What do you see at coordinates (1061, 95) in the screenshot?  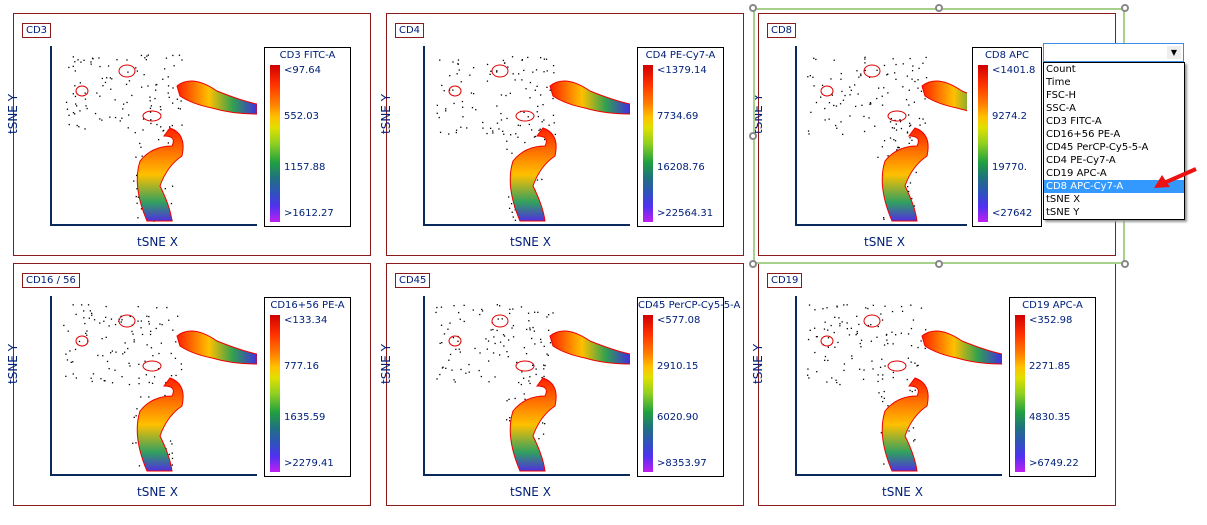 I see `dropdown-option: FSC-H` at bounding box center [1061, 95].